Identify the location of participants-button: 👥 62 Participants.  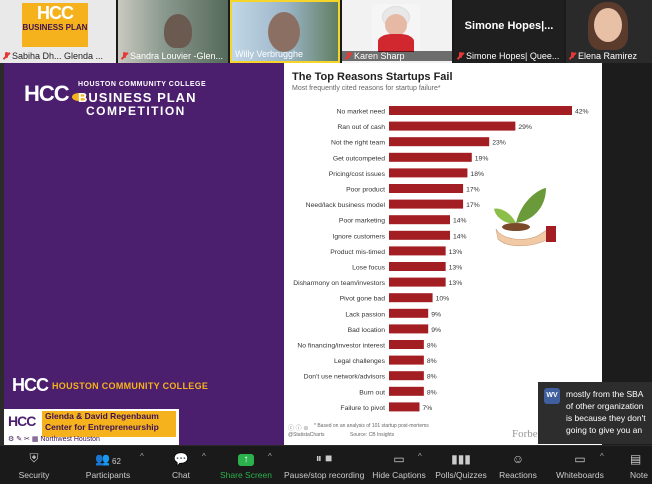
(108, 466).